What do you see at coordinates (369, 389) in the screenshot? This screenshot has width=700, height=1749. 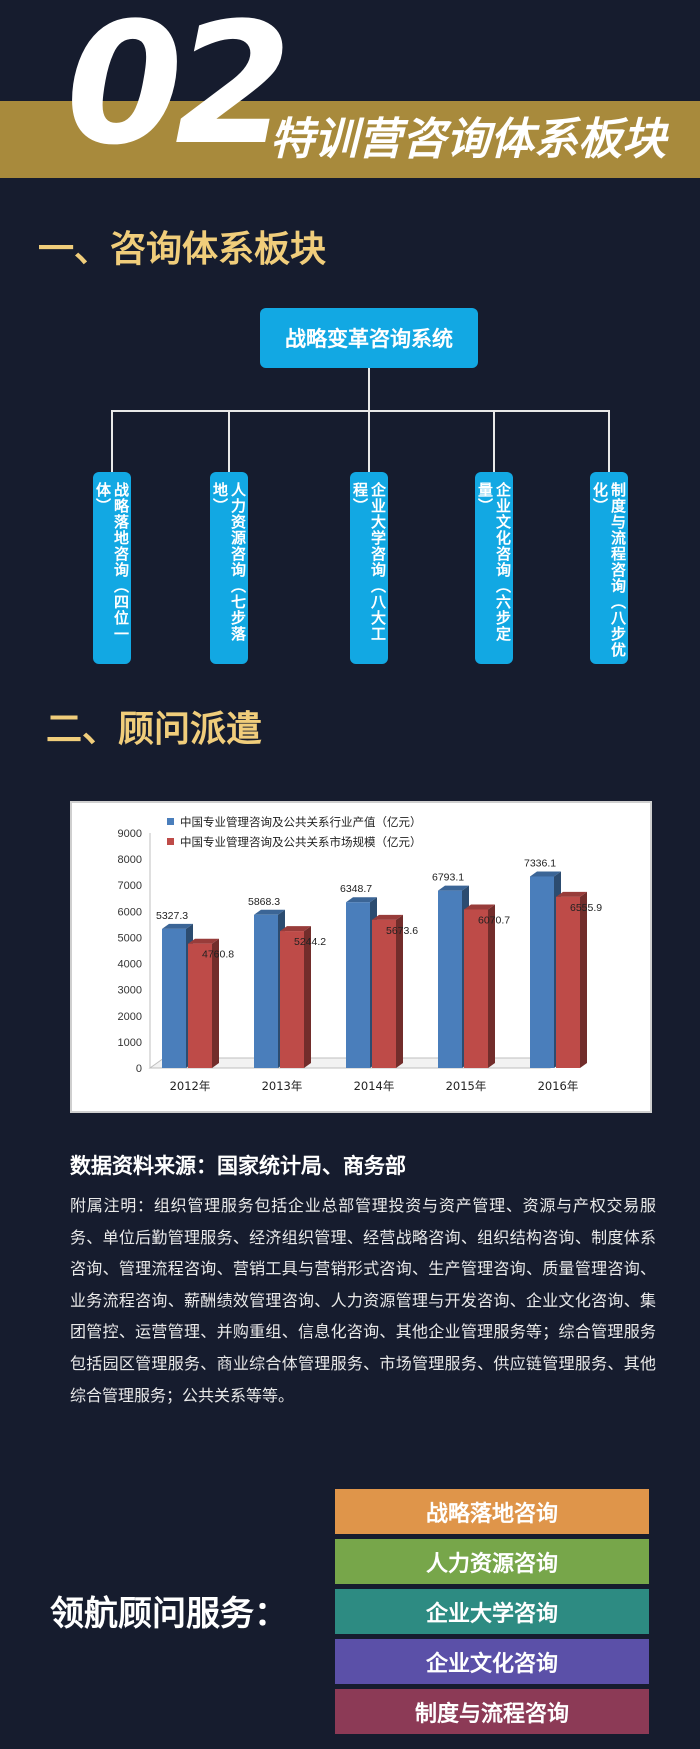 I see `tree-connector-vertical` at bounding box center [369, 389].